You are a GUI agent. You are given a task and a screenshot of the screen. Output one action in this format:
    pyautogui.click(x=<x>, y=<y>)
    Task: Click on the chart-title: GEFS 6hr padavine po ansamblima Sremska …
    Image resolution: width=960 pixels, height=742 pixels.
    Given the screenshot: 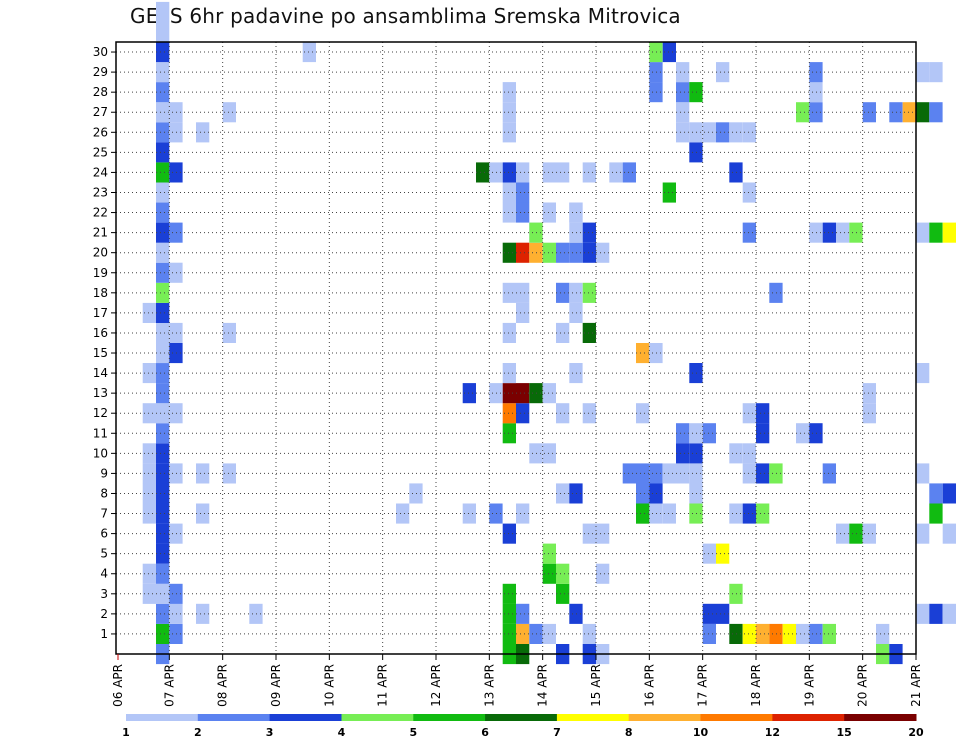 What is the action you would take?
    pyautogui.click(x=405, y=16)
    